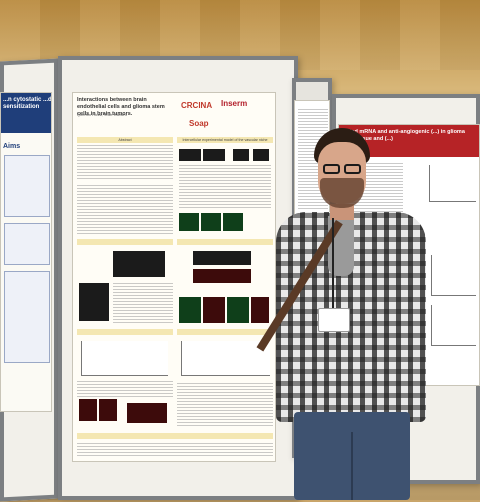  What do you see at coordinates (26, 113) in the screenshot?
I see `left-poster-title-band: ...n cytostatic ...d sensitization` at bounding box center [26, 113].